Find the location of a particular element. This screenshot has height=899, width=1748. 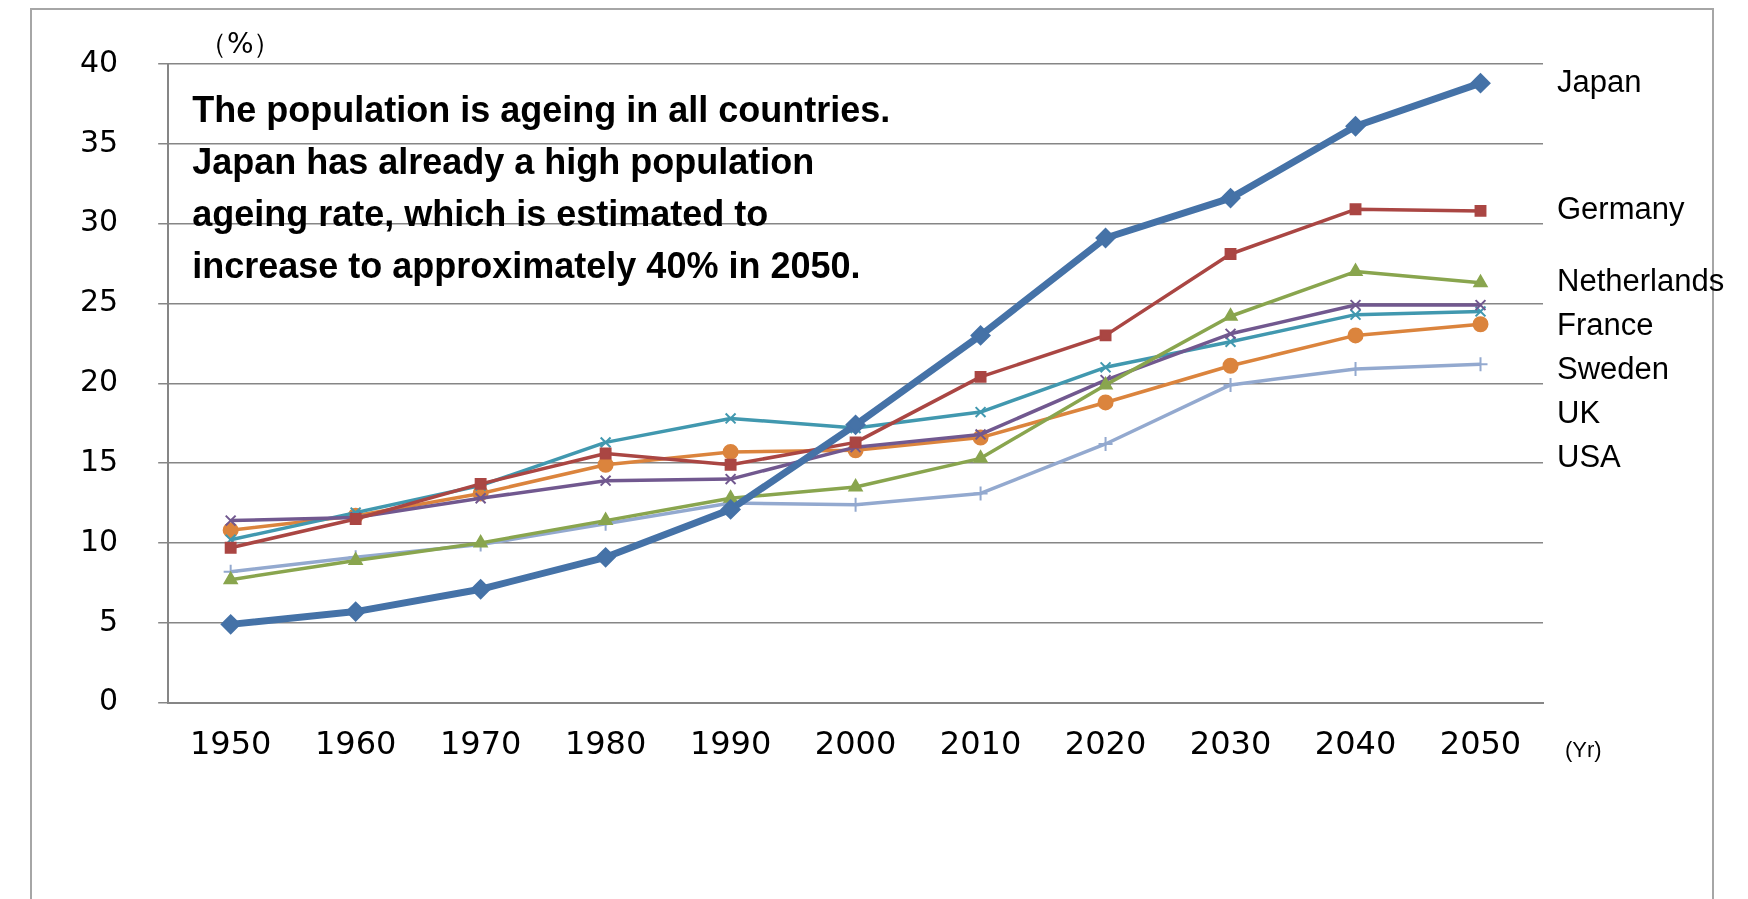

y-tick-label: 15 is located at coordinates (99, 460).